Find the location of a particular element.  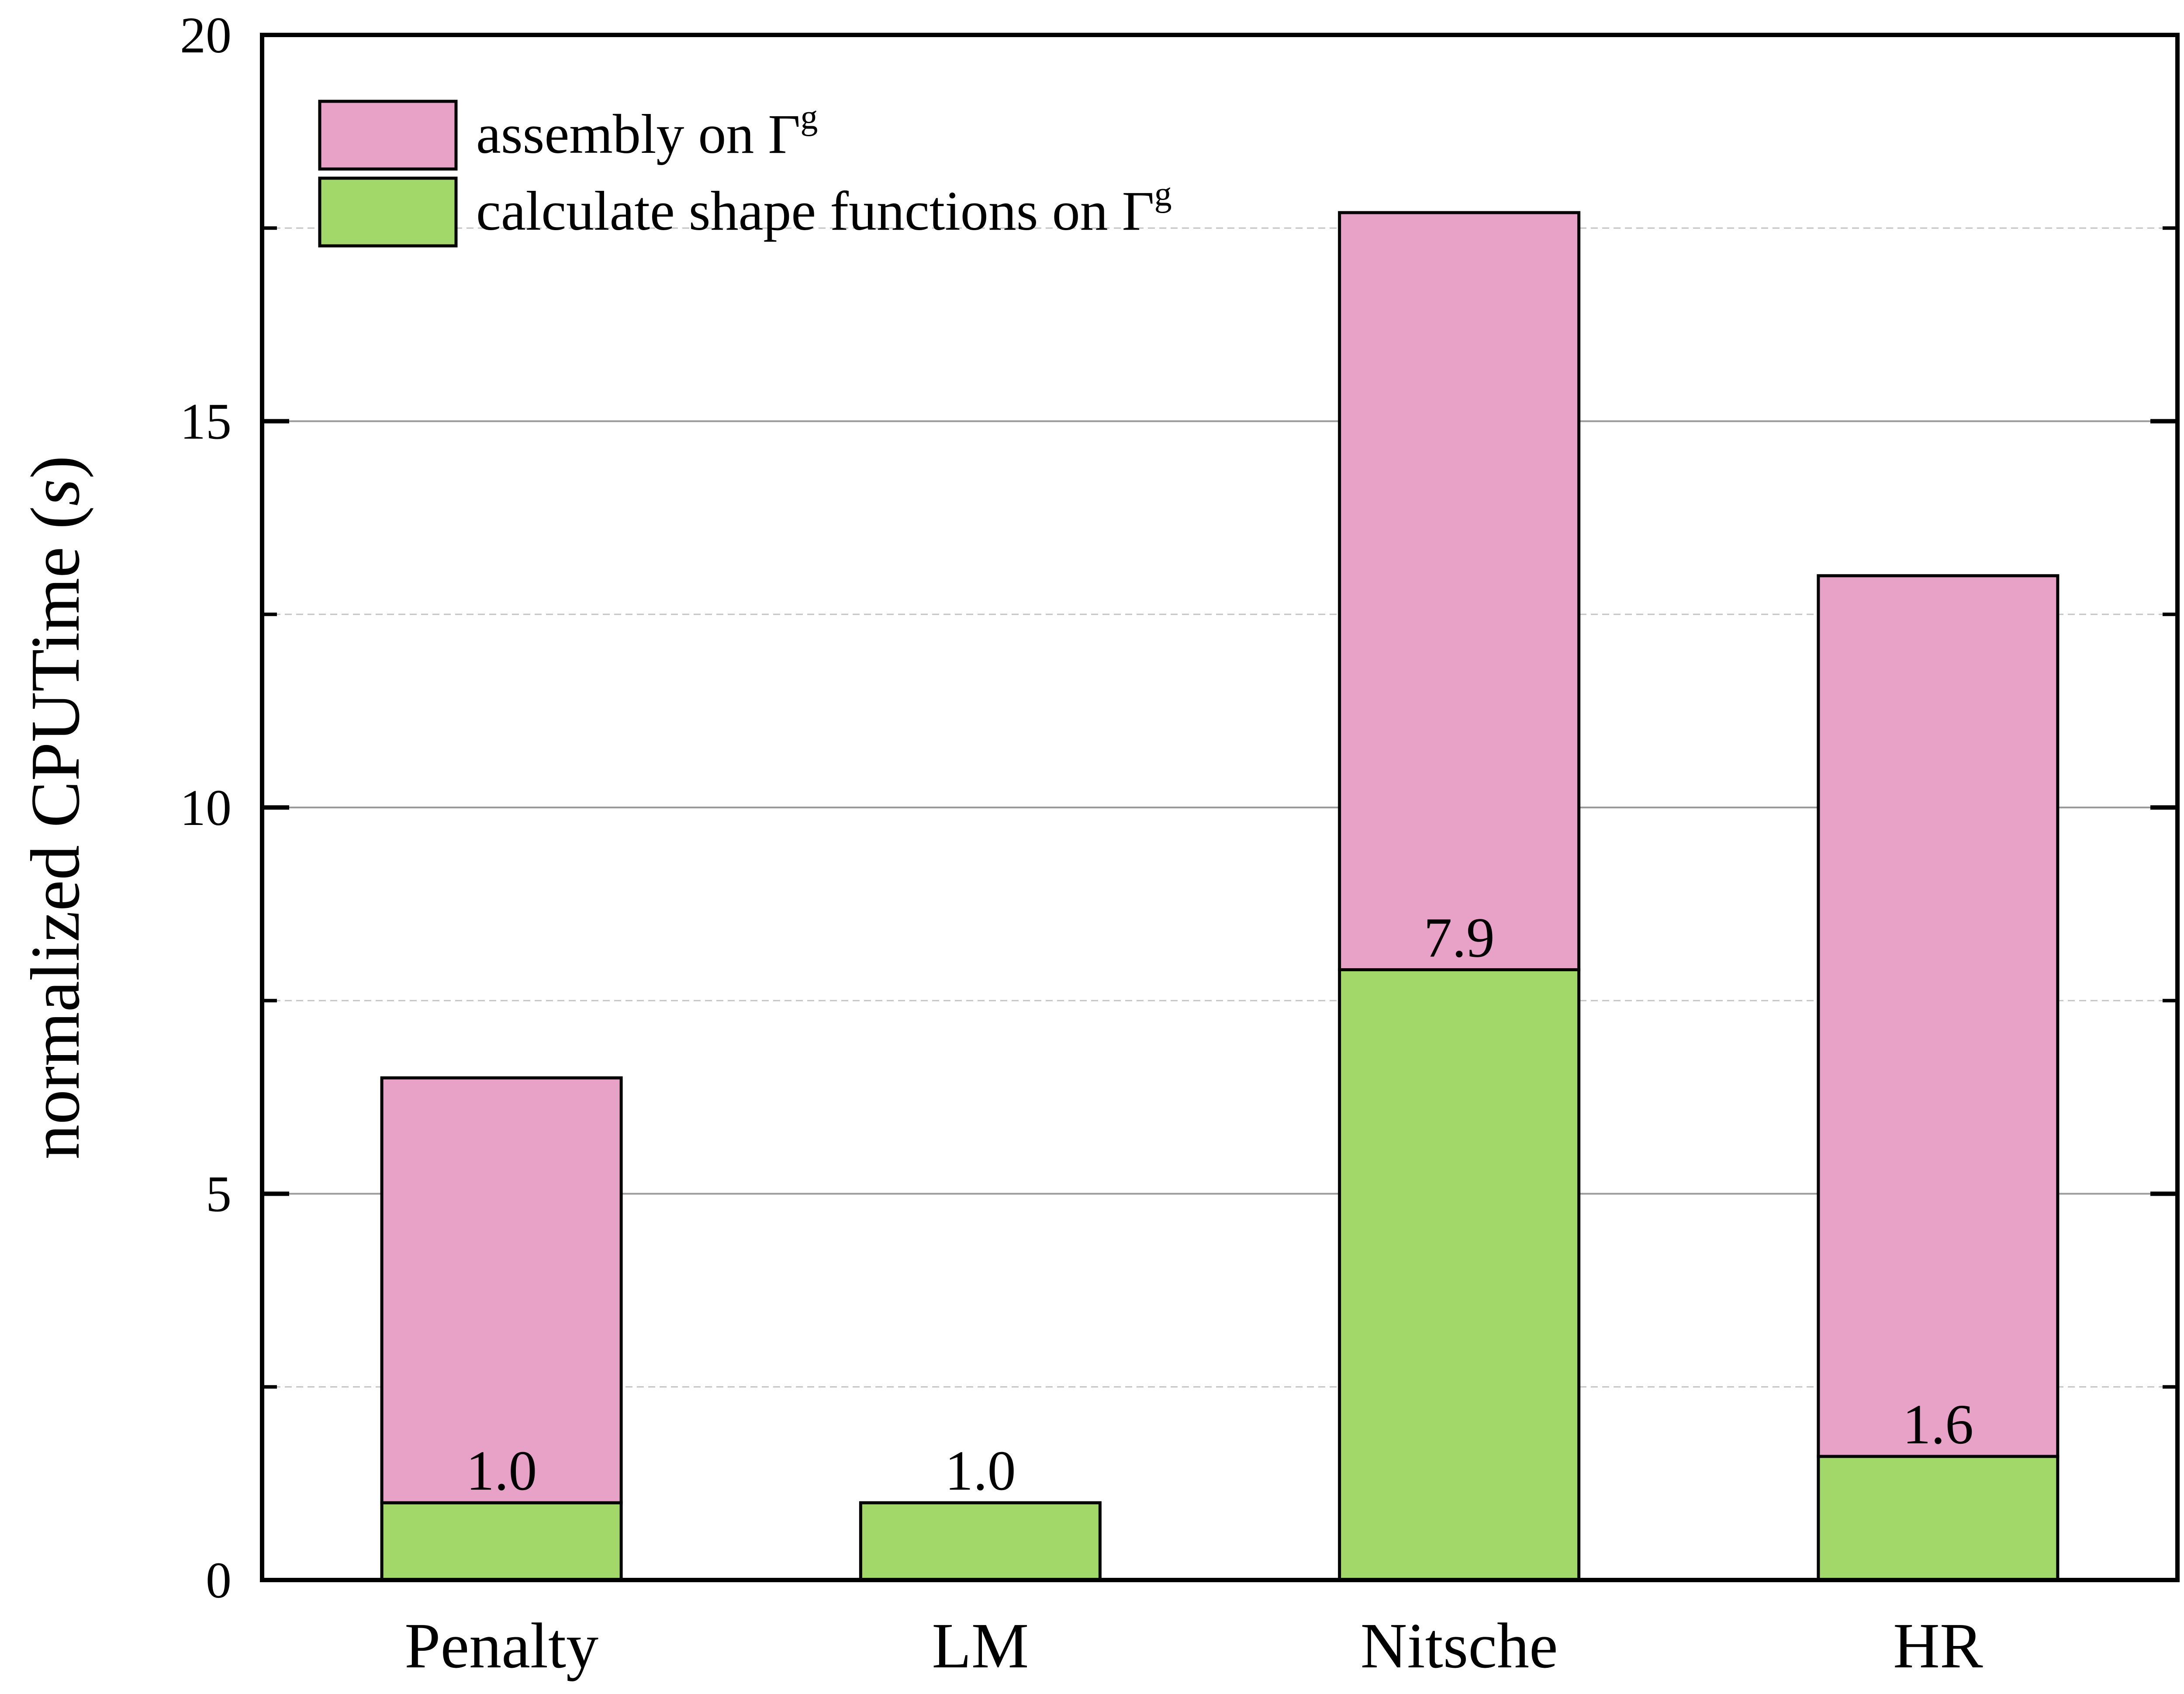

x-tick-label-nitsche: Nitsche is located at coordinates (1459, 1646).